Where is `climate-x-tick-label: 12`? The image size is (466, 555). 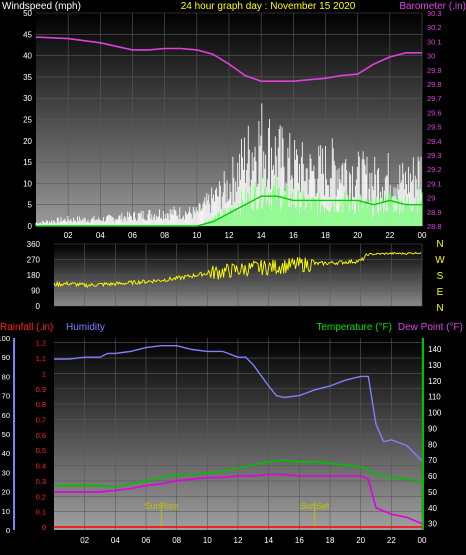 climate-x-tick-label: 12 is located at coordinates (238, 540).